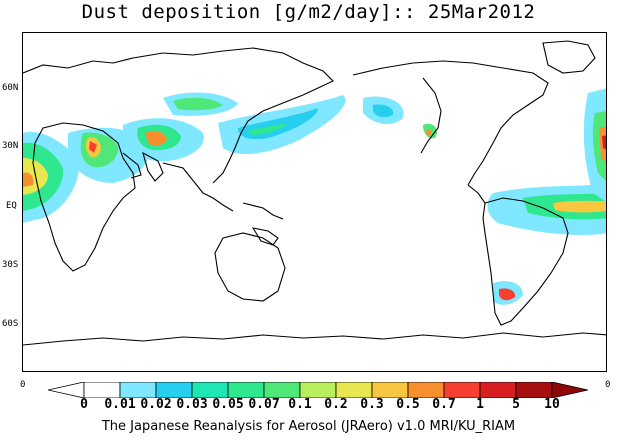 Image resolution: width=617 pixels, height=438 pixels. Describe the element at coordinates (480, 404) in the screenshot. I see `colorbar-tick-label: 1` at that location.